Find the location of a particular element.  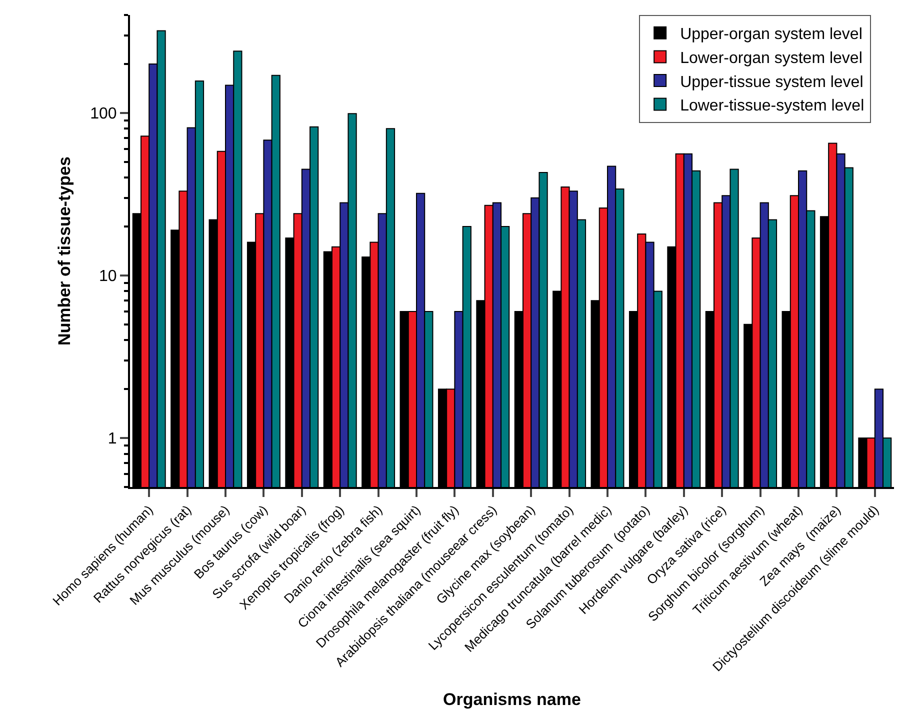

legend-label: Upper-organ system level is located at coordinates (771, 35).